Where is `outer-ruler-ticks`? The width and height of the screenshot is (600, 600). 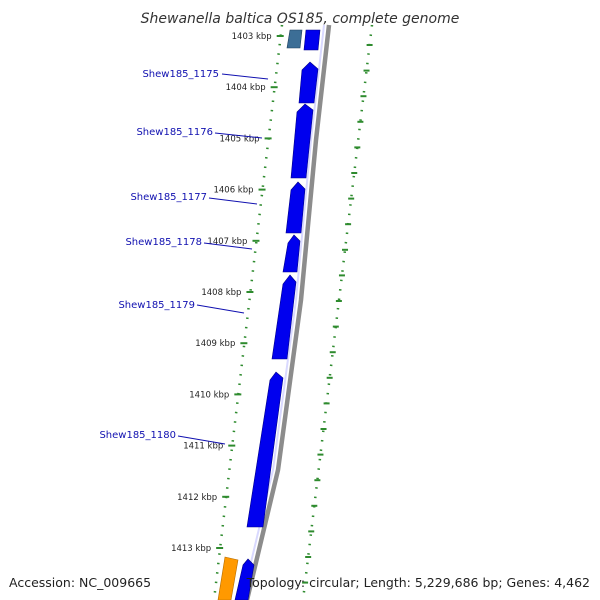 outer-ruler-ticks is located at coordinates (337, 314).